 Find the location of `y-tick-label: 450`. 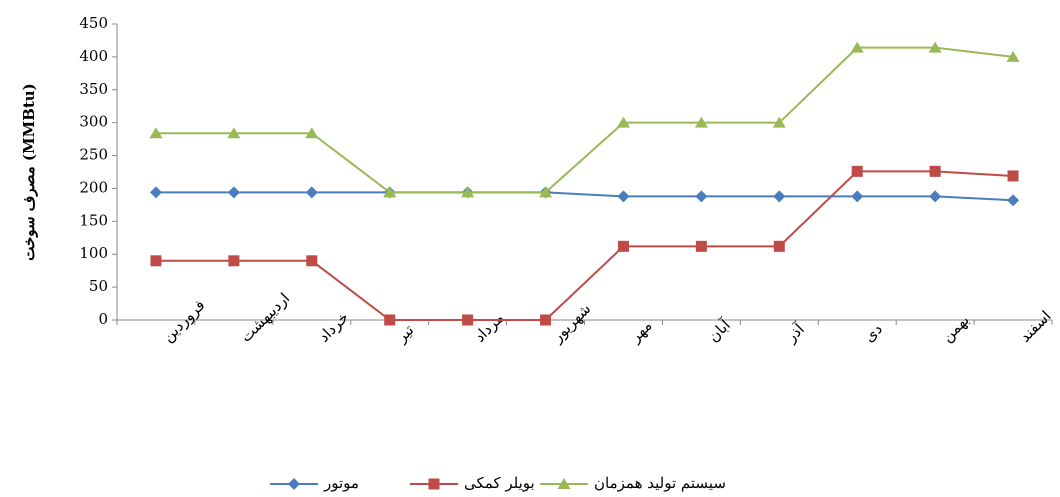

y-tick-label: 450 is located at coordinates (93, 23).